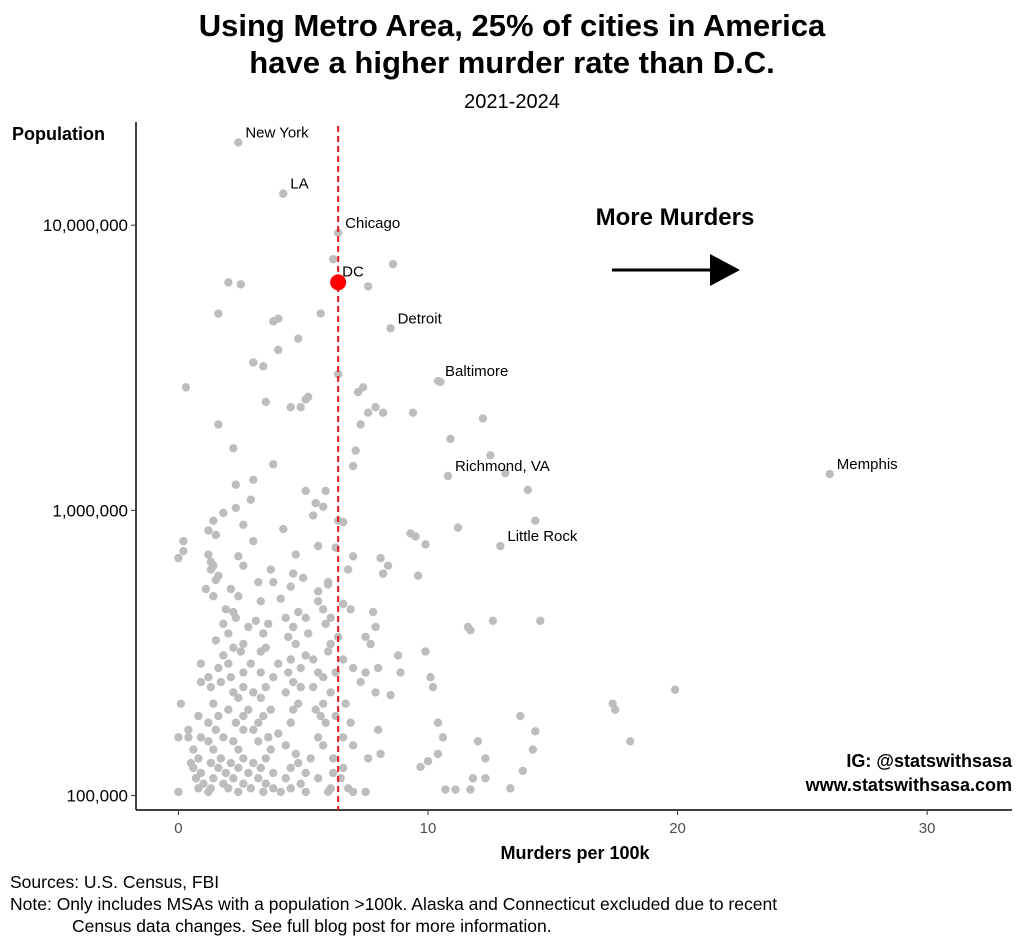  Describe the element at coordinates (420, 318) in the screenshot. I see `point-label: Detroit` at that location.